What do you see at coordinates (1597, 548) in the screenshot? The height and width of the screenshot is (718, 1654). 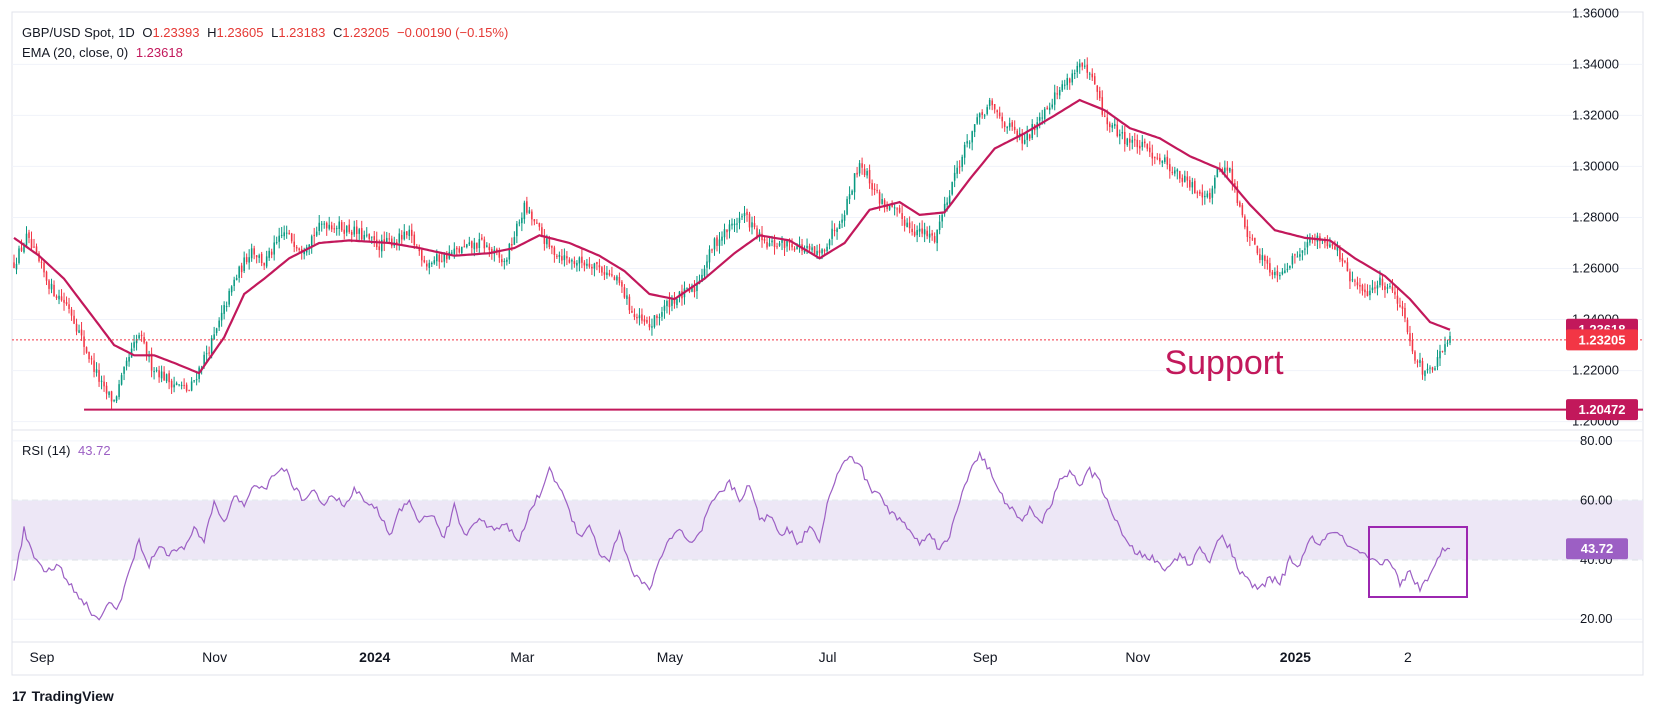 I see `svg-text: 43.72` at bounding box center [1597, 548].